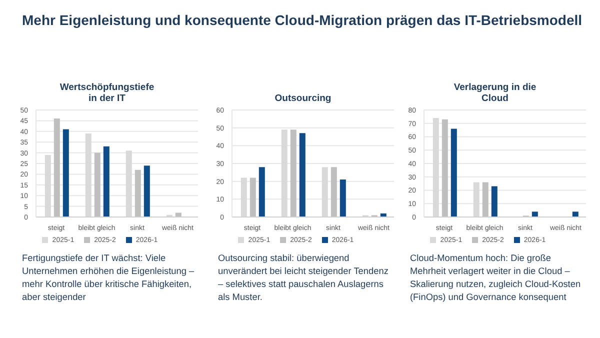 This screenshot has height=338, width=600. I want to click on text: Mehr Eigenleistung und konsequente Cloud-Migration prägen das IT-Betriebsmodell, so click(303, 20).